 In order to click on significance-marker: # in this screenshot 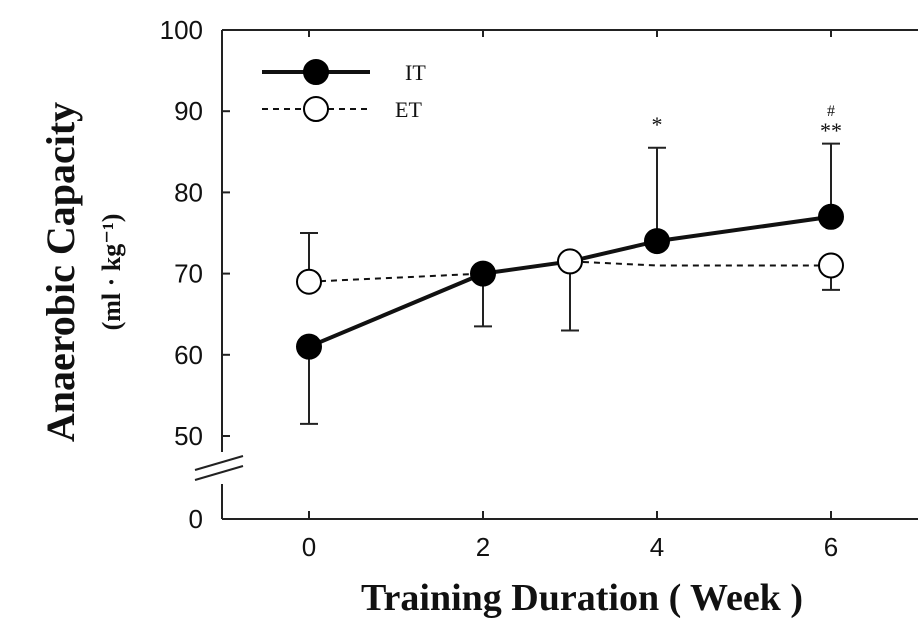, I will do `click(831, 111)`.